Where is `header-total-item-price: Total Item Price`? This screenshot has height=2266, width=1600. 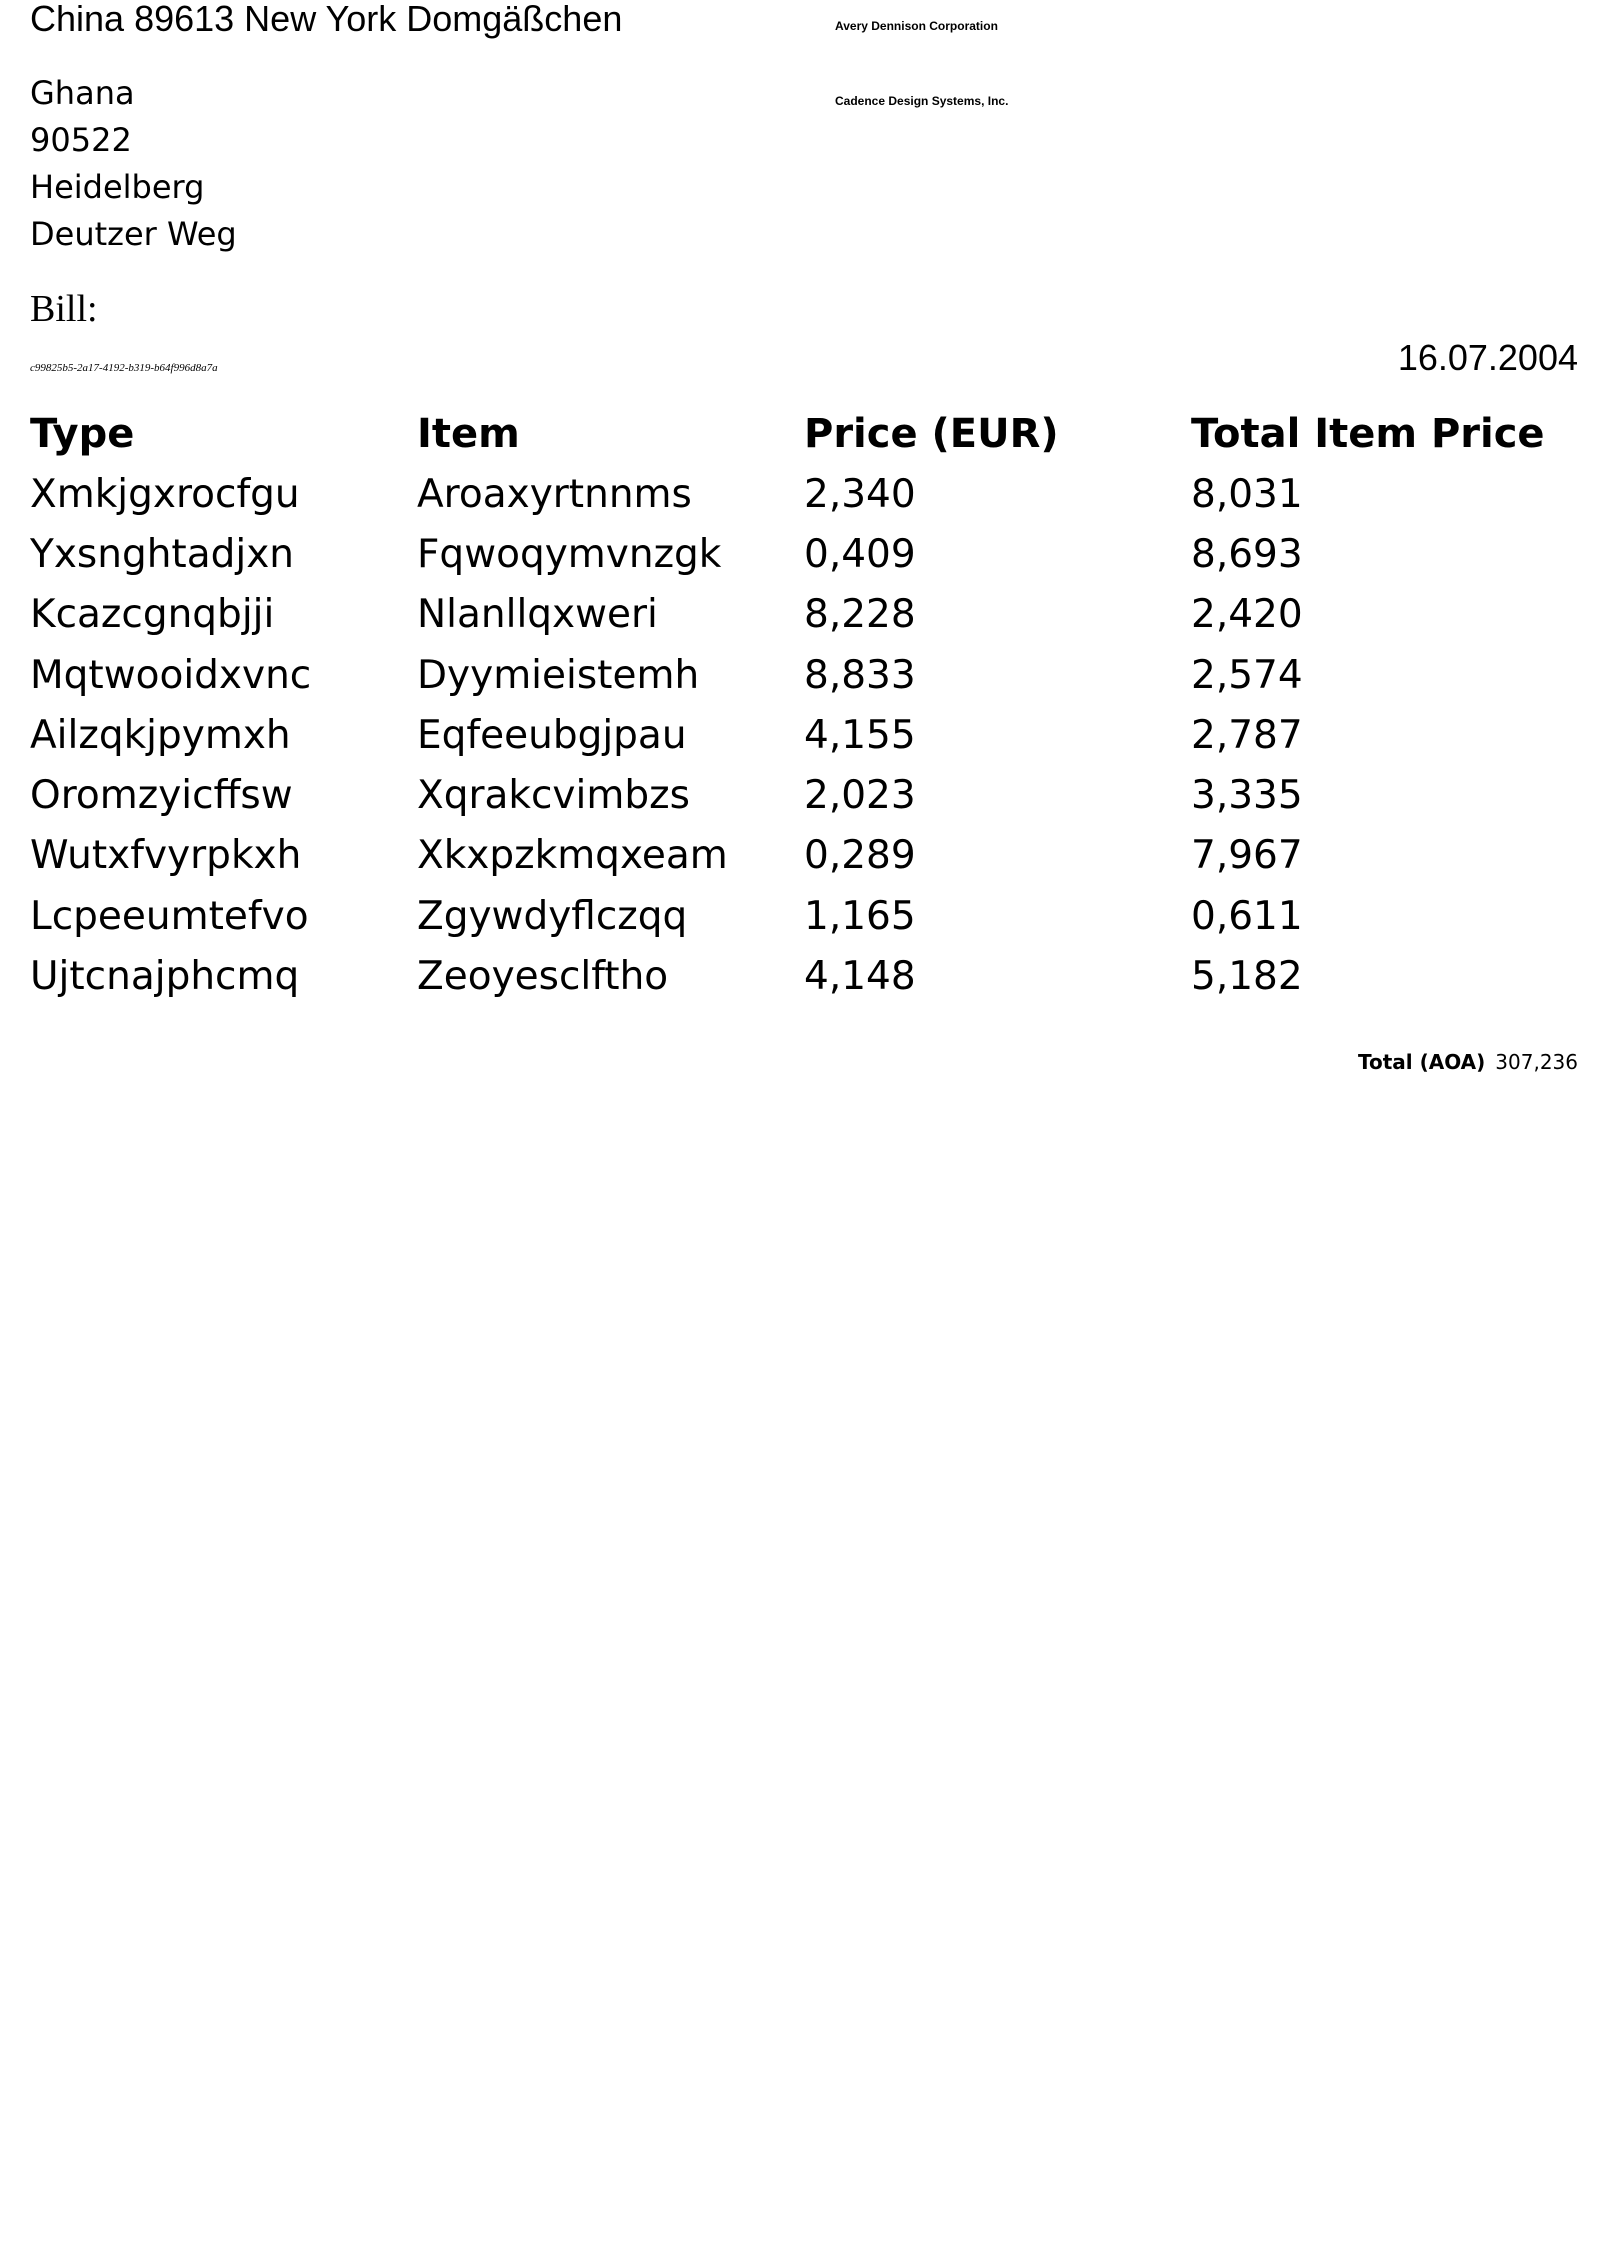
header-total-item-price: Total Item Price is located at coordinates (1368, 434).